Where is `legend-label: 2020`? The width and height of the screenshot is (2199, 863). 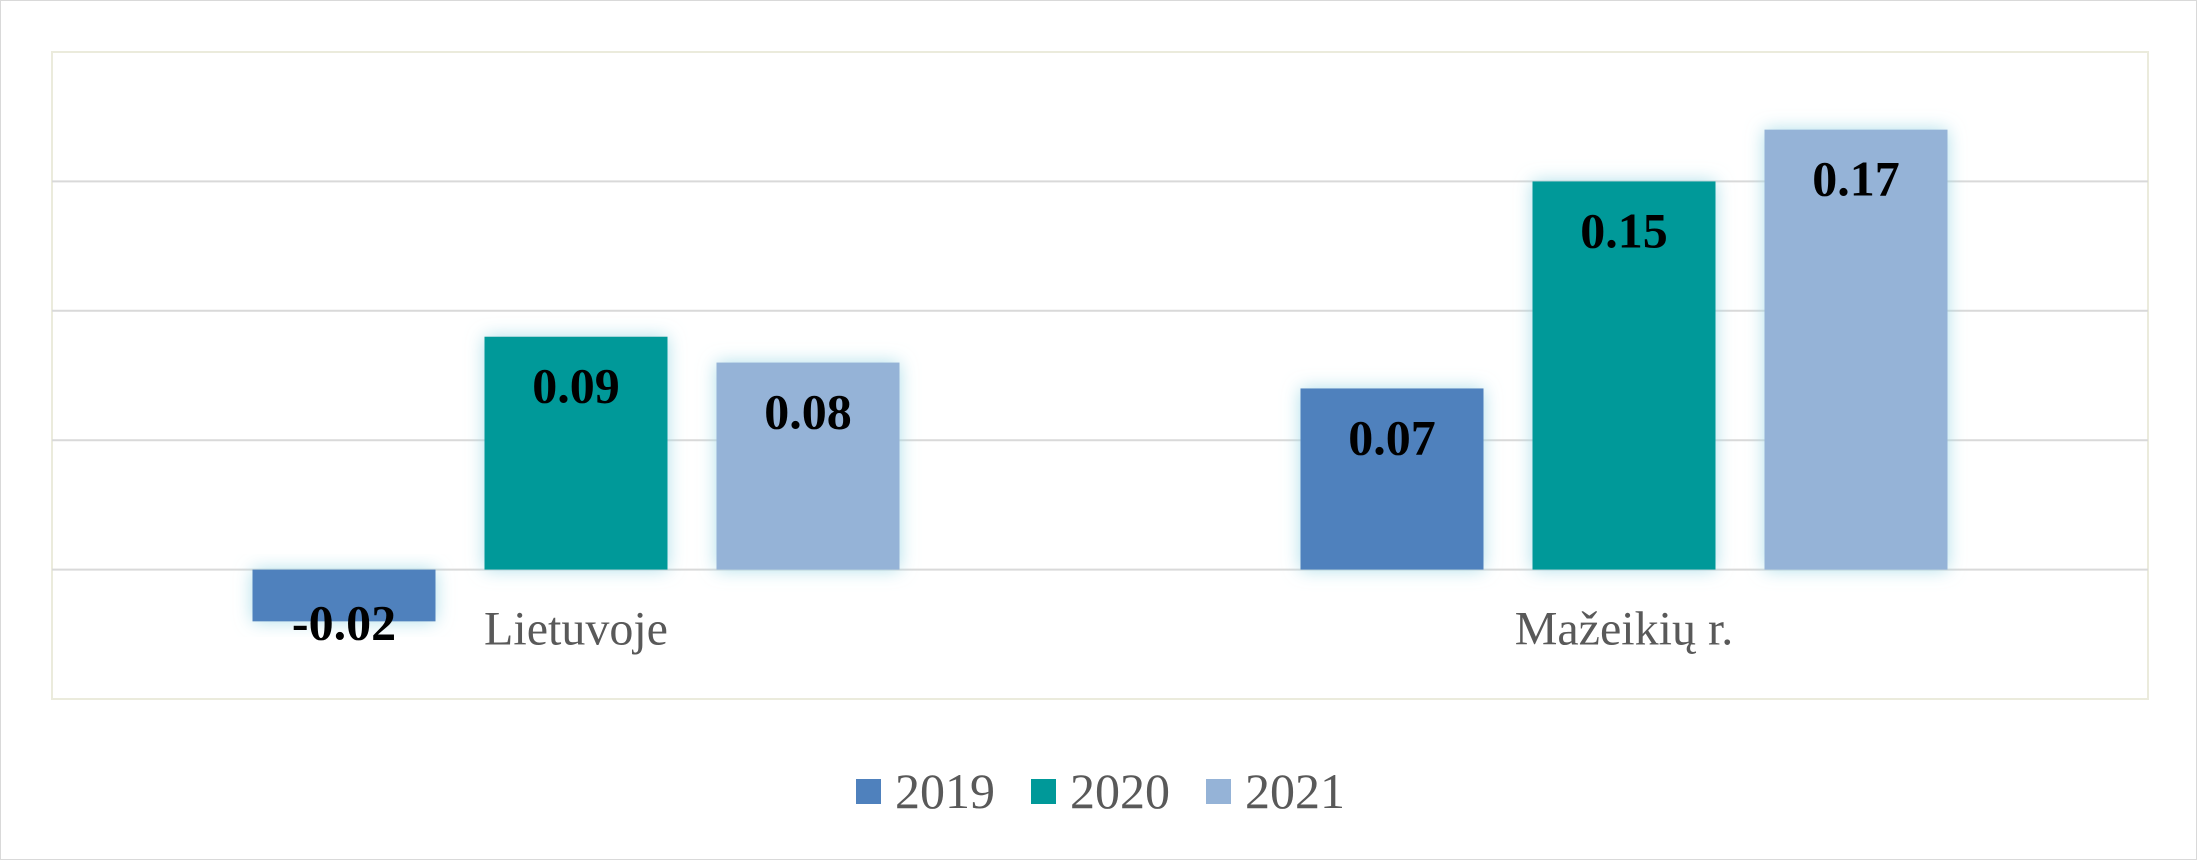
legend-label: 2020 is located at coordinates (1120, 791).